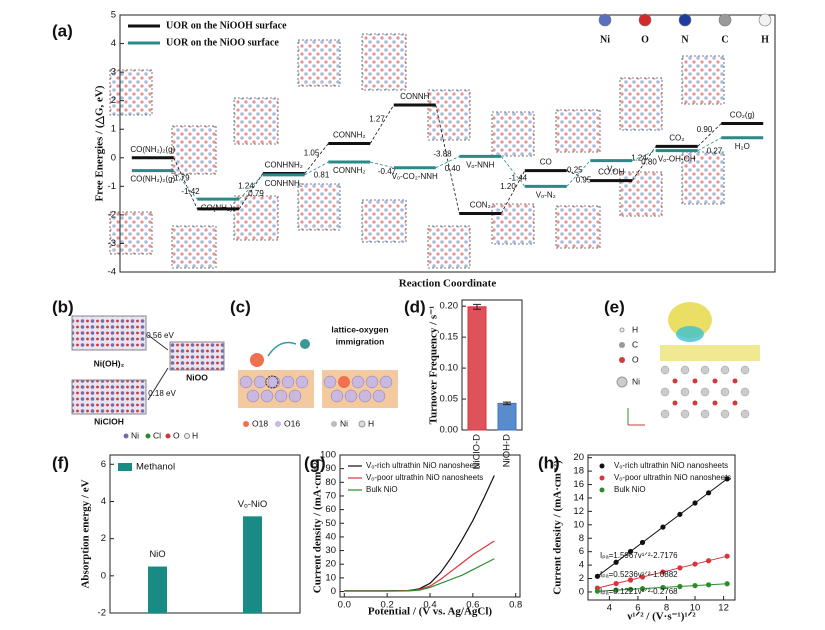 The width and height of the screenshot is (825, 630). Describe the element at coordinates (86, 533) in the screenshot. I see `y-axis-label: Absorption energy / eV` at that location.